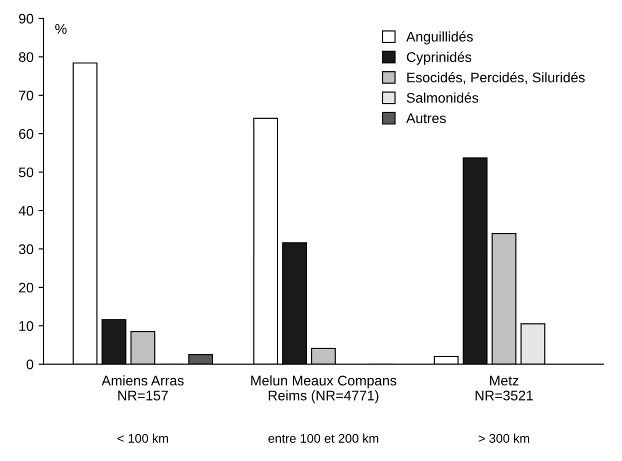 The image size is (622, 461). Describe the element at coordinates (504, 438) in the screenshot. I see `text: > 300 km` at that location.